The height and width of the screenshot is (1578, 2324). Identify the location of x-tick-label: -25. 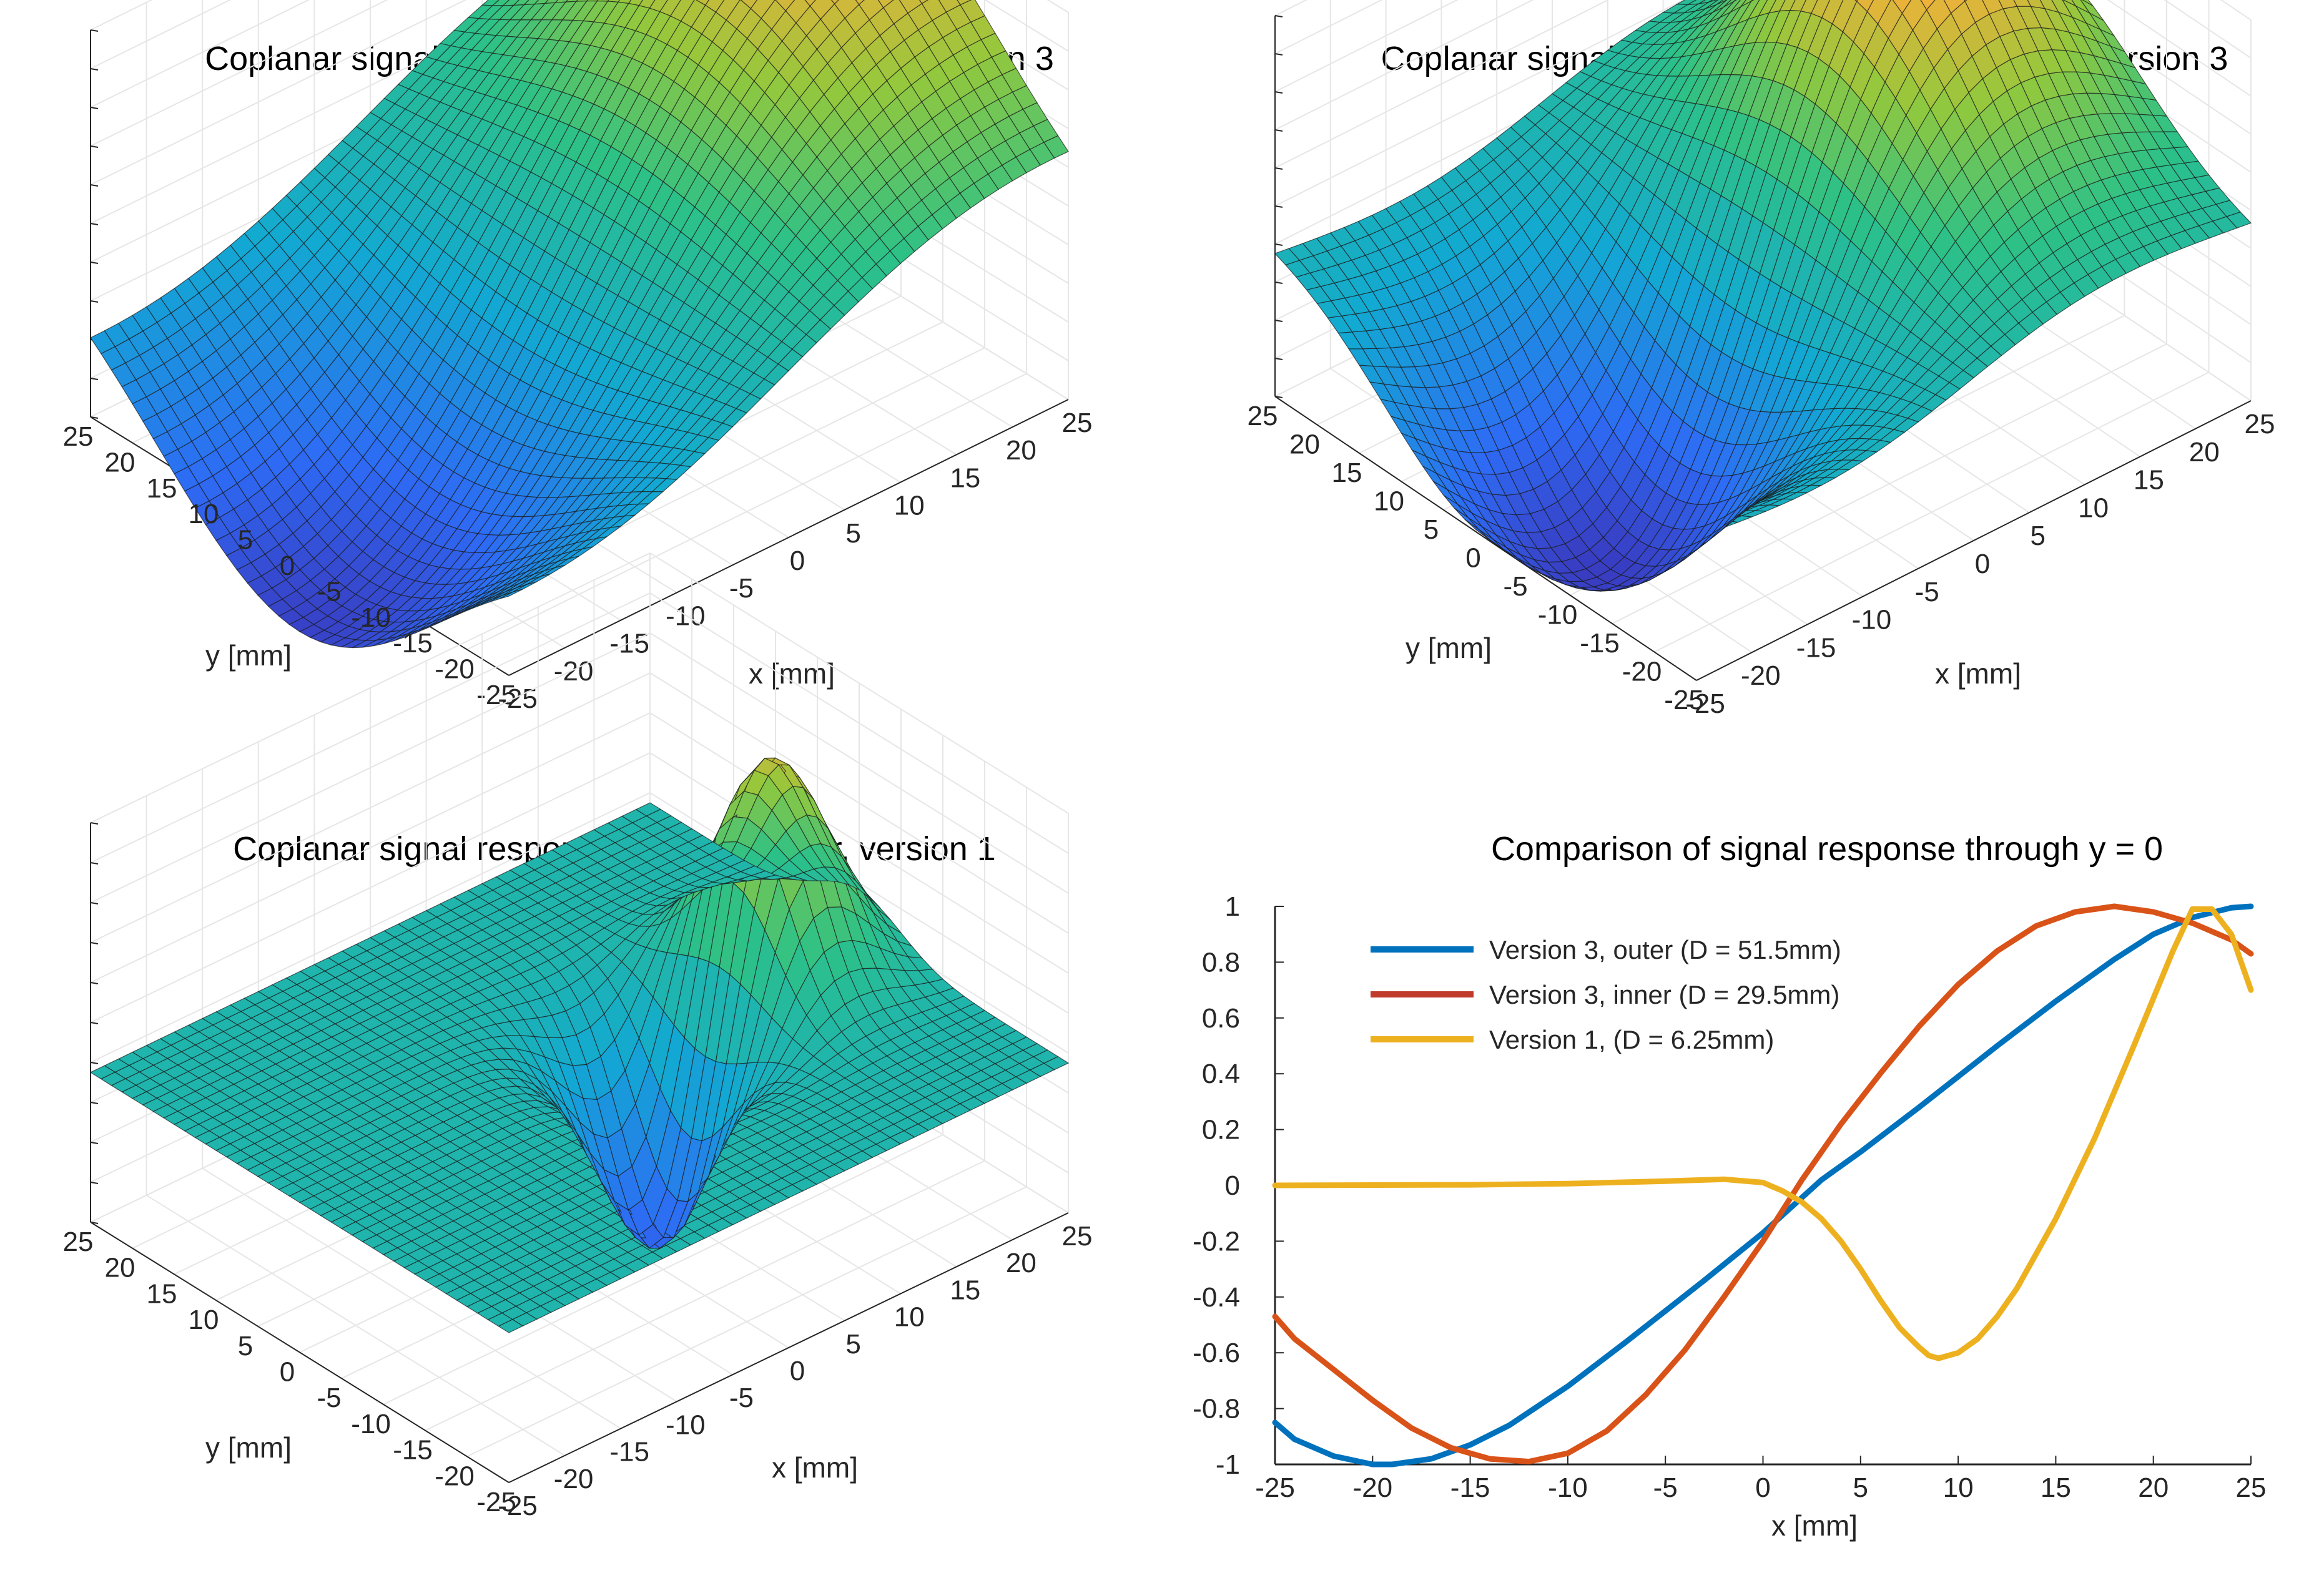
(518, 699).